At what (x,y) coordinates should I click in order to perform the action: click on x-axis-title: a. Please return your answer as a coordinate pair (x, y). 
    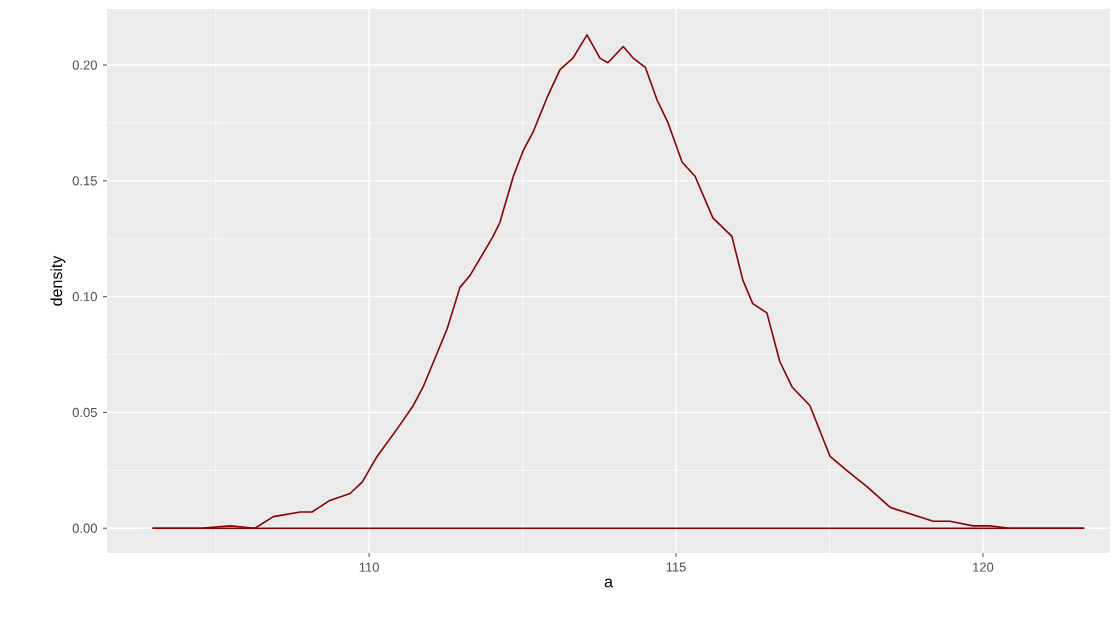
    Looking at the image, I should click on (608, 583).